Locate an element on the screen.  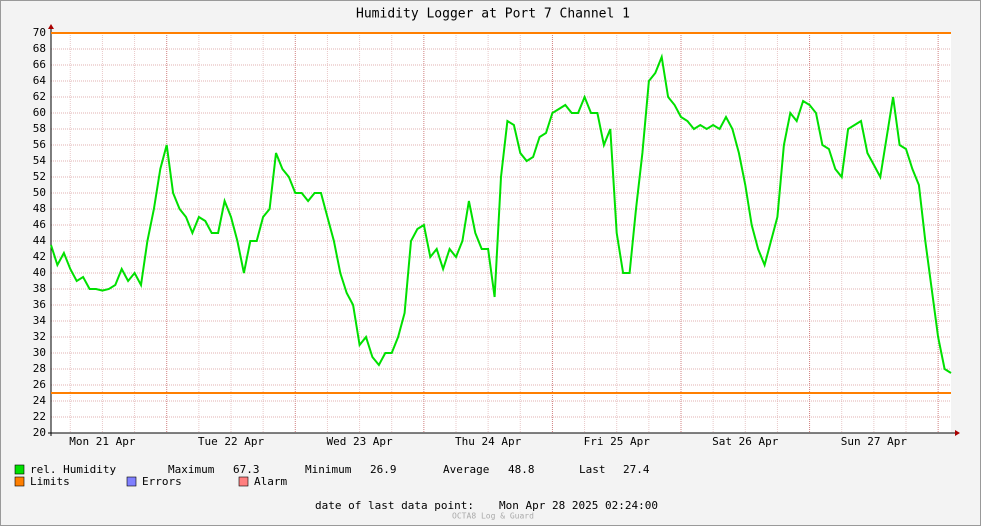
y-tick-label: 64 is located at coordinates (40, 80).